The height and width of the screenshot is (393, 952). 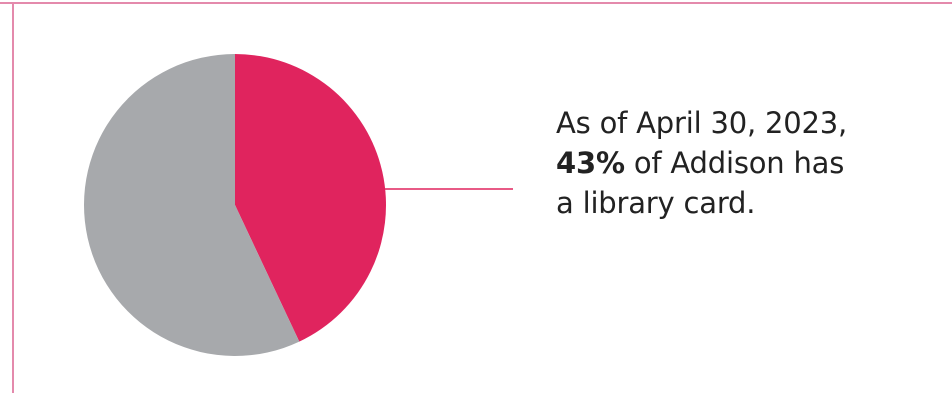 I want to click on callout-line-2: 43% of Addison has, so click(x=746, y=163).